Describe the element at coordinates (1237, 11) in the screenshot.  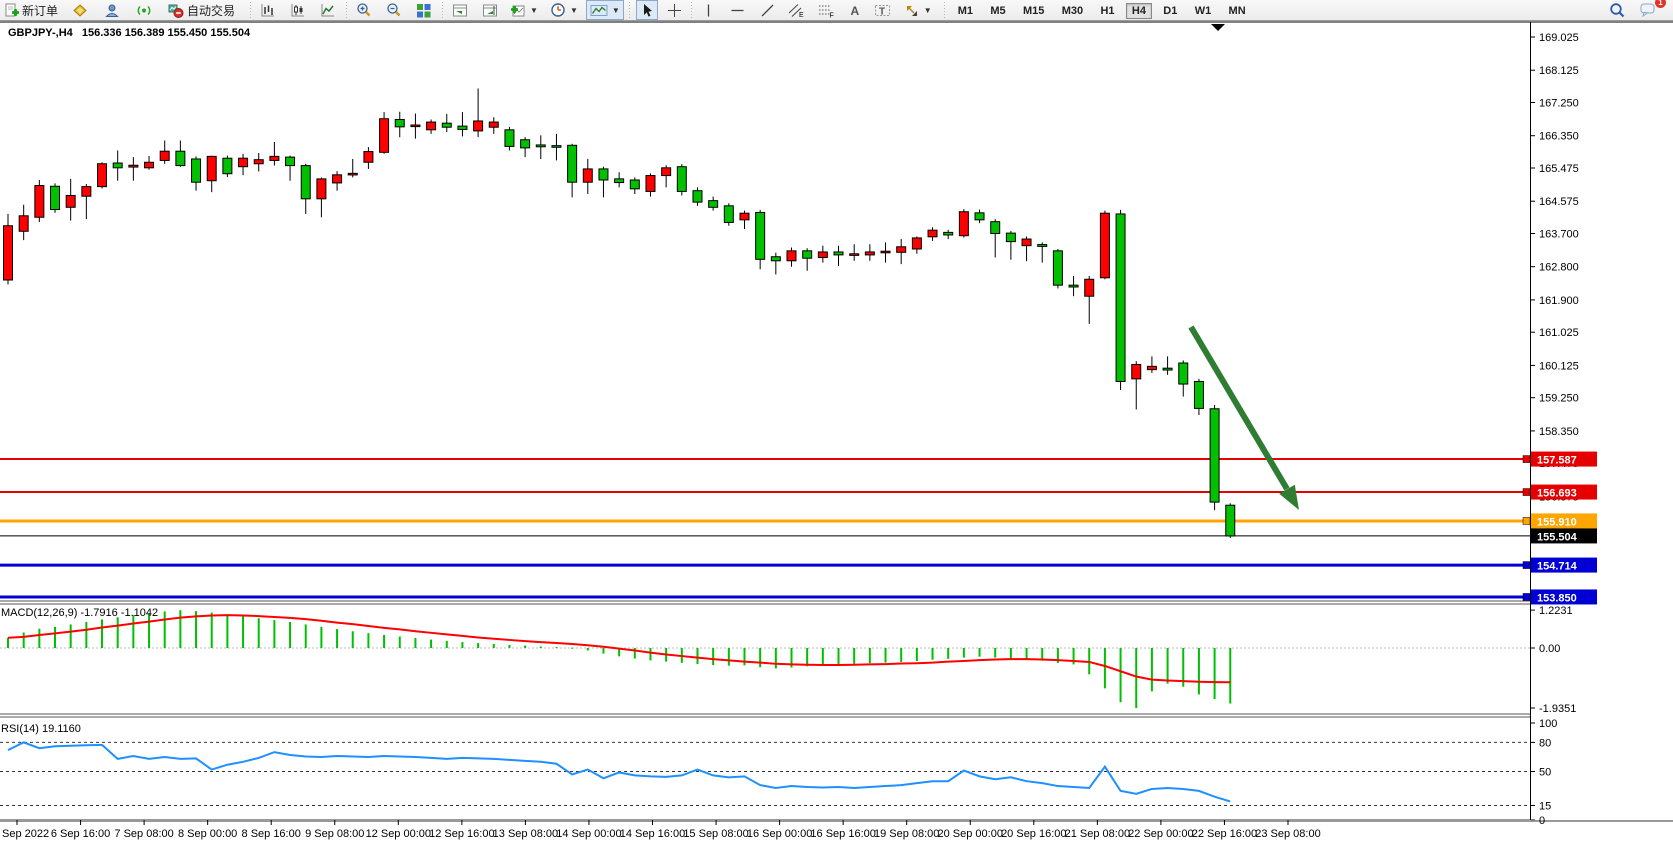
I see `timeframe-mn: MN` at that location.